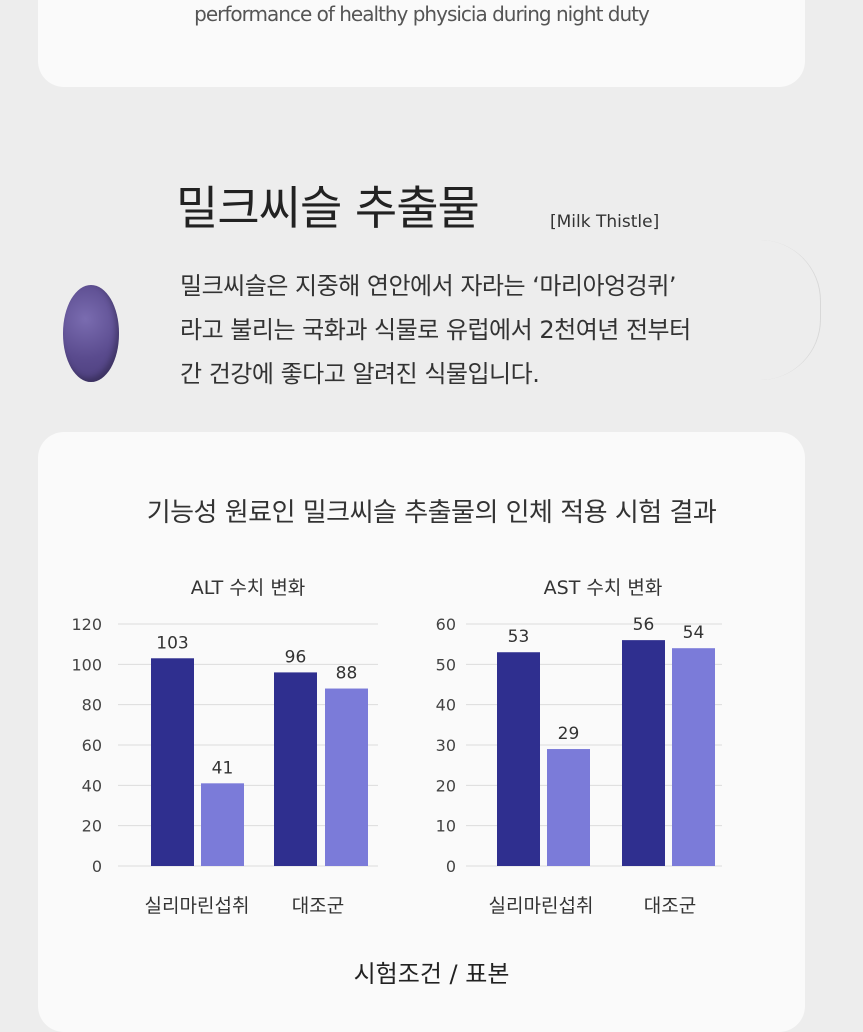 The width and height of the screenshot is (863, 1032). I want to click on data-label: 54, so click(694, 633).